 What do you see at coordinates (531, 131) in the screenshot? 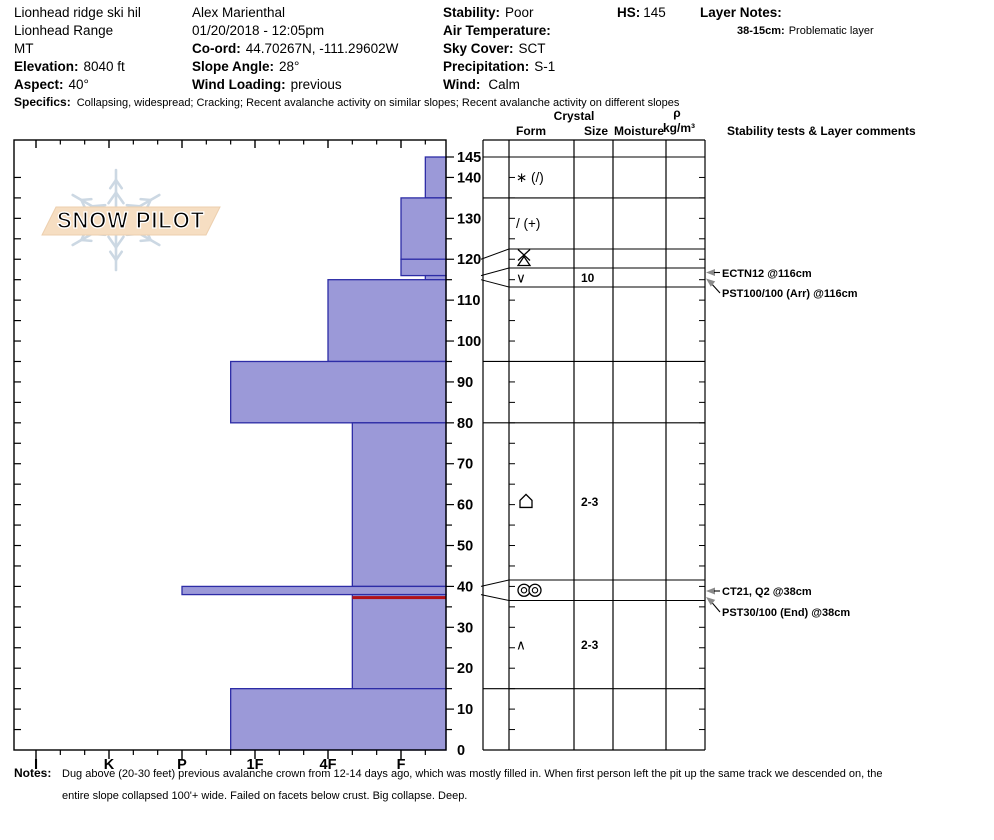
I see `col-header-form: Form` at bounding box center [531, 131].